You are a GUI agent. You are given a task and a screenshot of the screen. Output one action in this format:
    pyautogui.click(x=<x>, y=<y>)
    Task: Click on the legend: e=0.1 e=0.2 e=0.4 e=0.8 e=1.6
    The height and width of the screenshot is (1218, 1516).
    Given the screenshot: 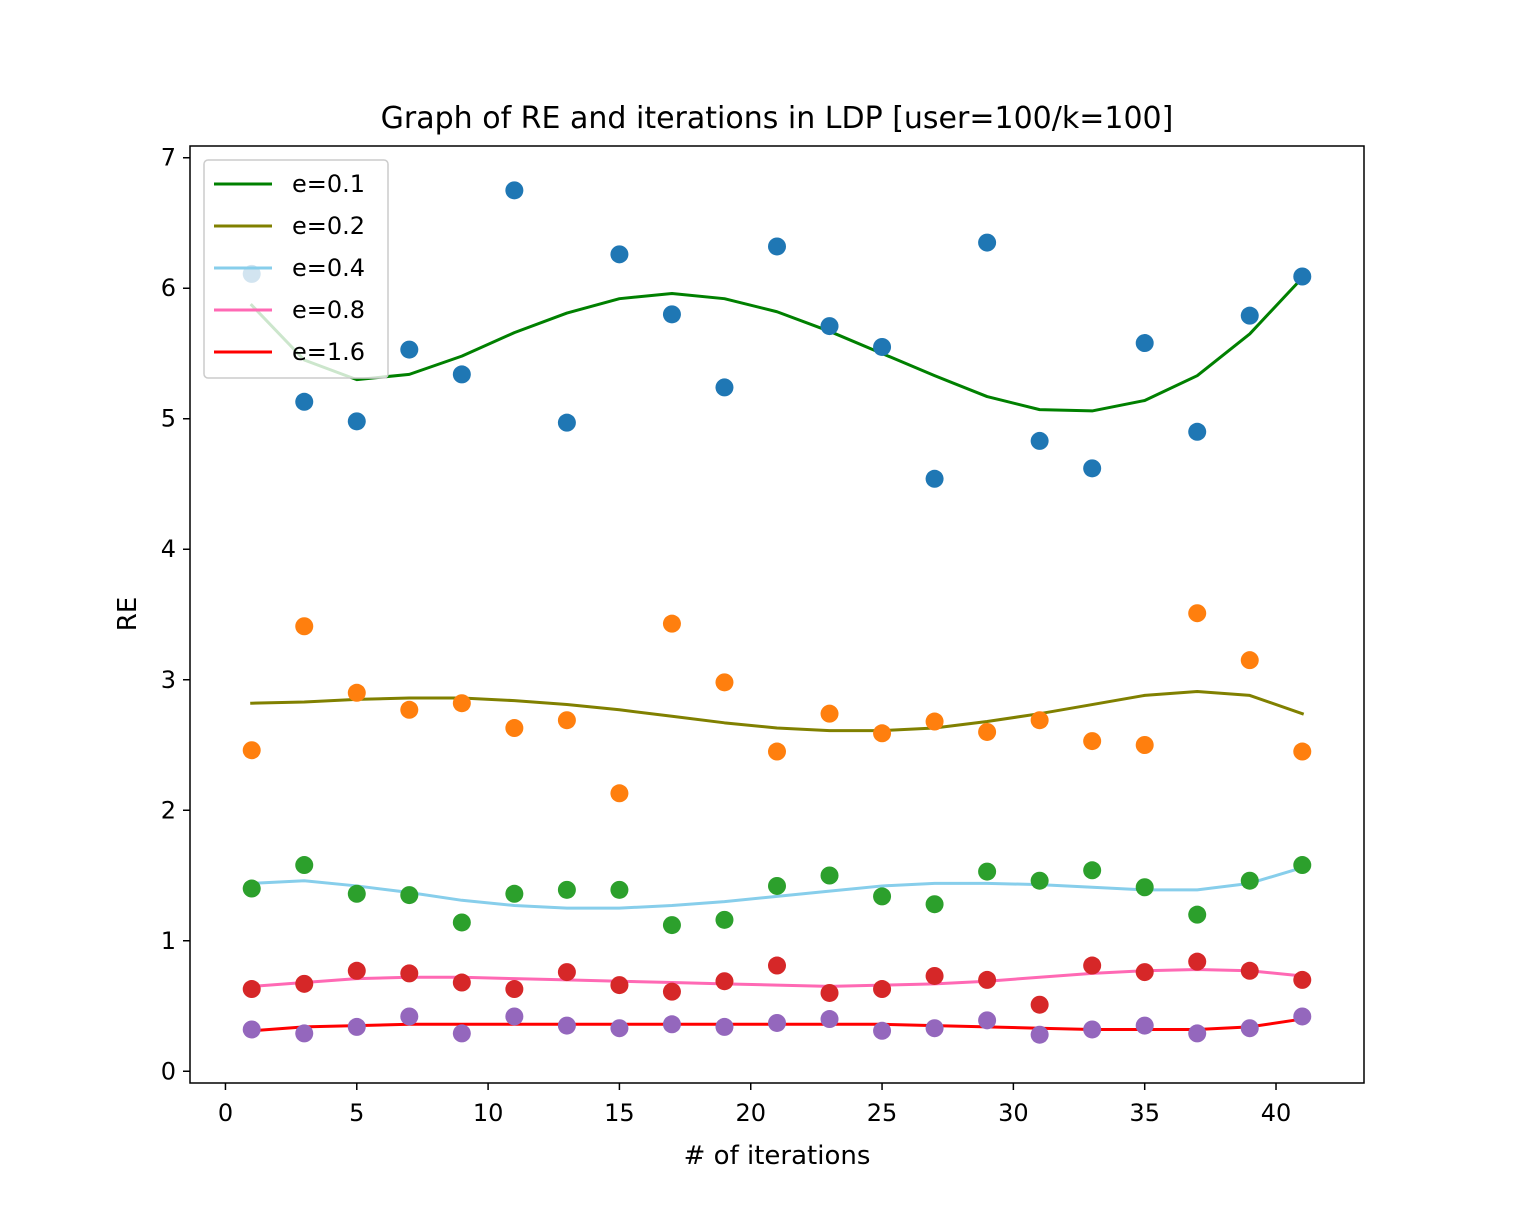 What is the action you would take?
    pyautogui.click(x=296, y=269)
    